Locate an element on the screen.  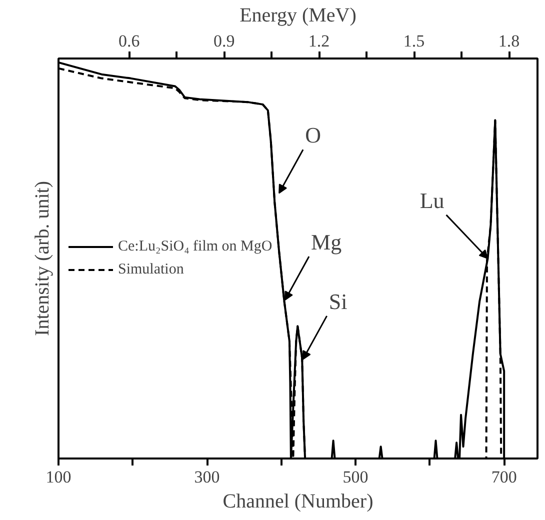
x-tick-label: 300 is located at coordinates (207, 477).